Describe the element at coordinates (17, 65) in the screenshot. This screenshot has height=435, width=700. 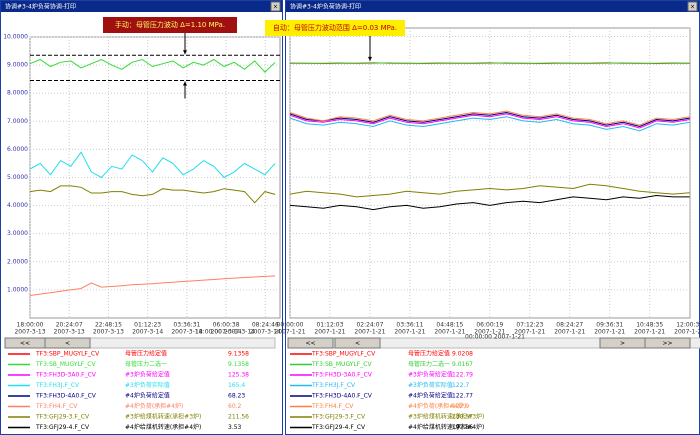
I see `y-tick-label: 9.0000` at that location.